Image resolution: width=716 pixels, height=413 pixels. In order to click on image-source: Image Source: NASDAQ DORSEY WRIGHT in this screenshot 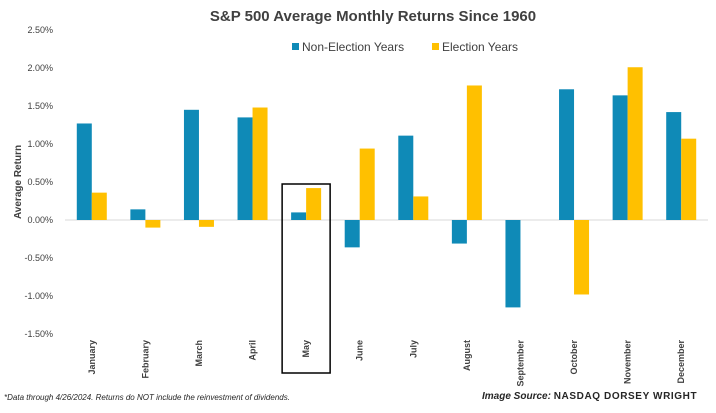, I will do `click(589, 396)`.